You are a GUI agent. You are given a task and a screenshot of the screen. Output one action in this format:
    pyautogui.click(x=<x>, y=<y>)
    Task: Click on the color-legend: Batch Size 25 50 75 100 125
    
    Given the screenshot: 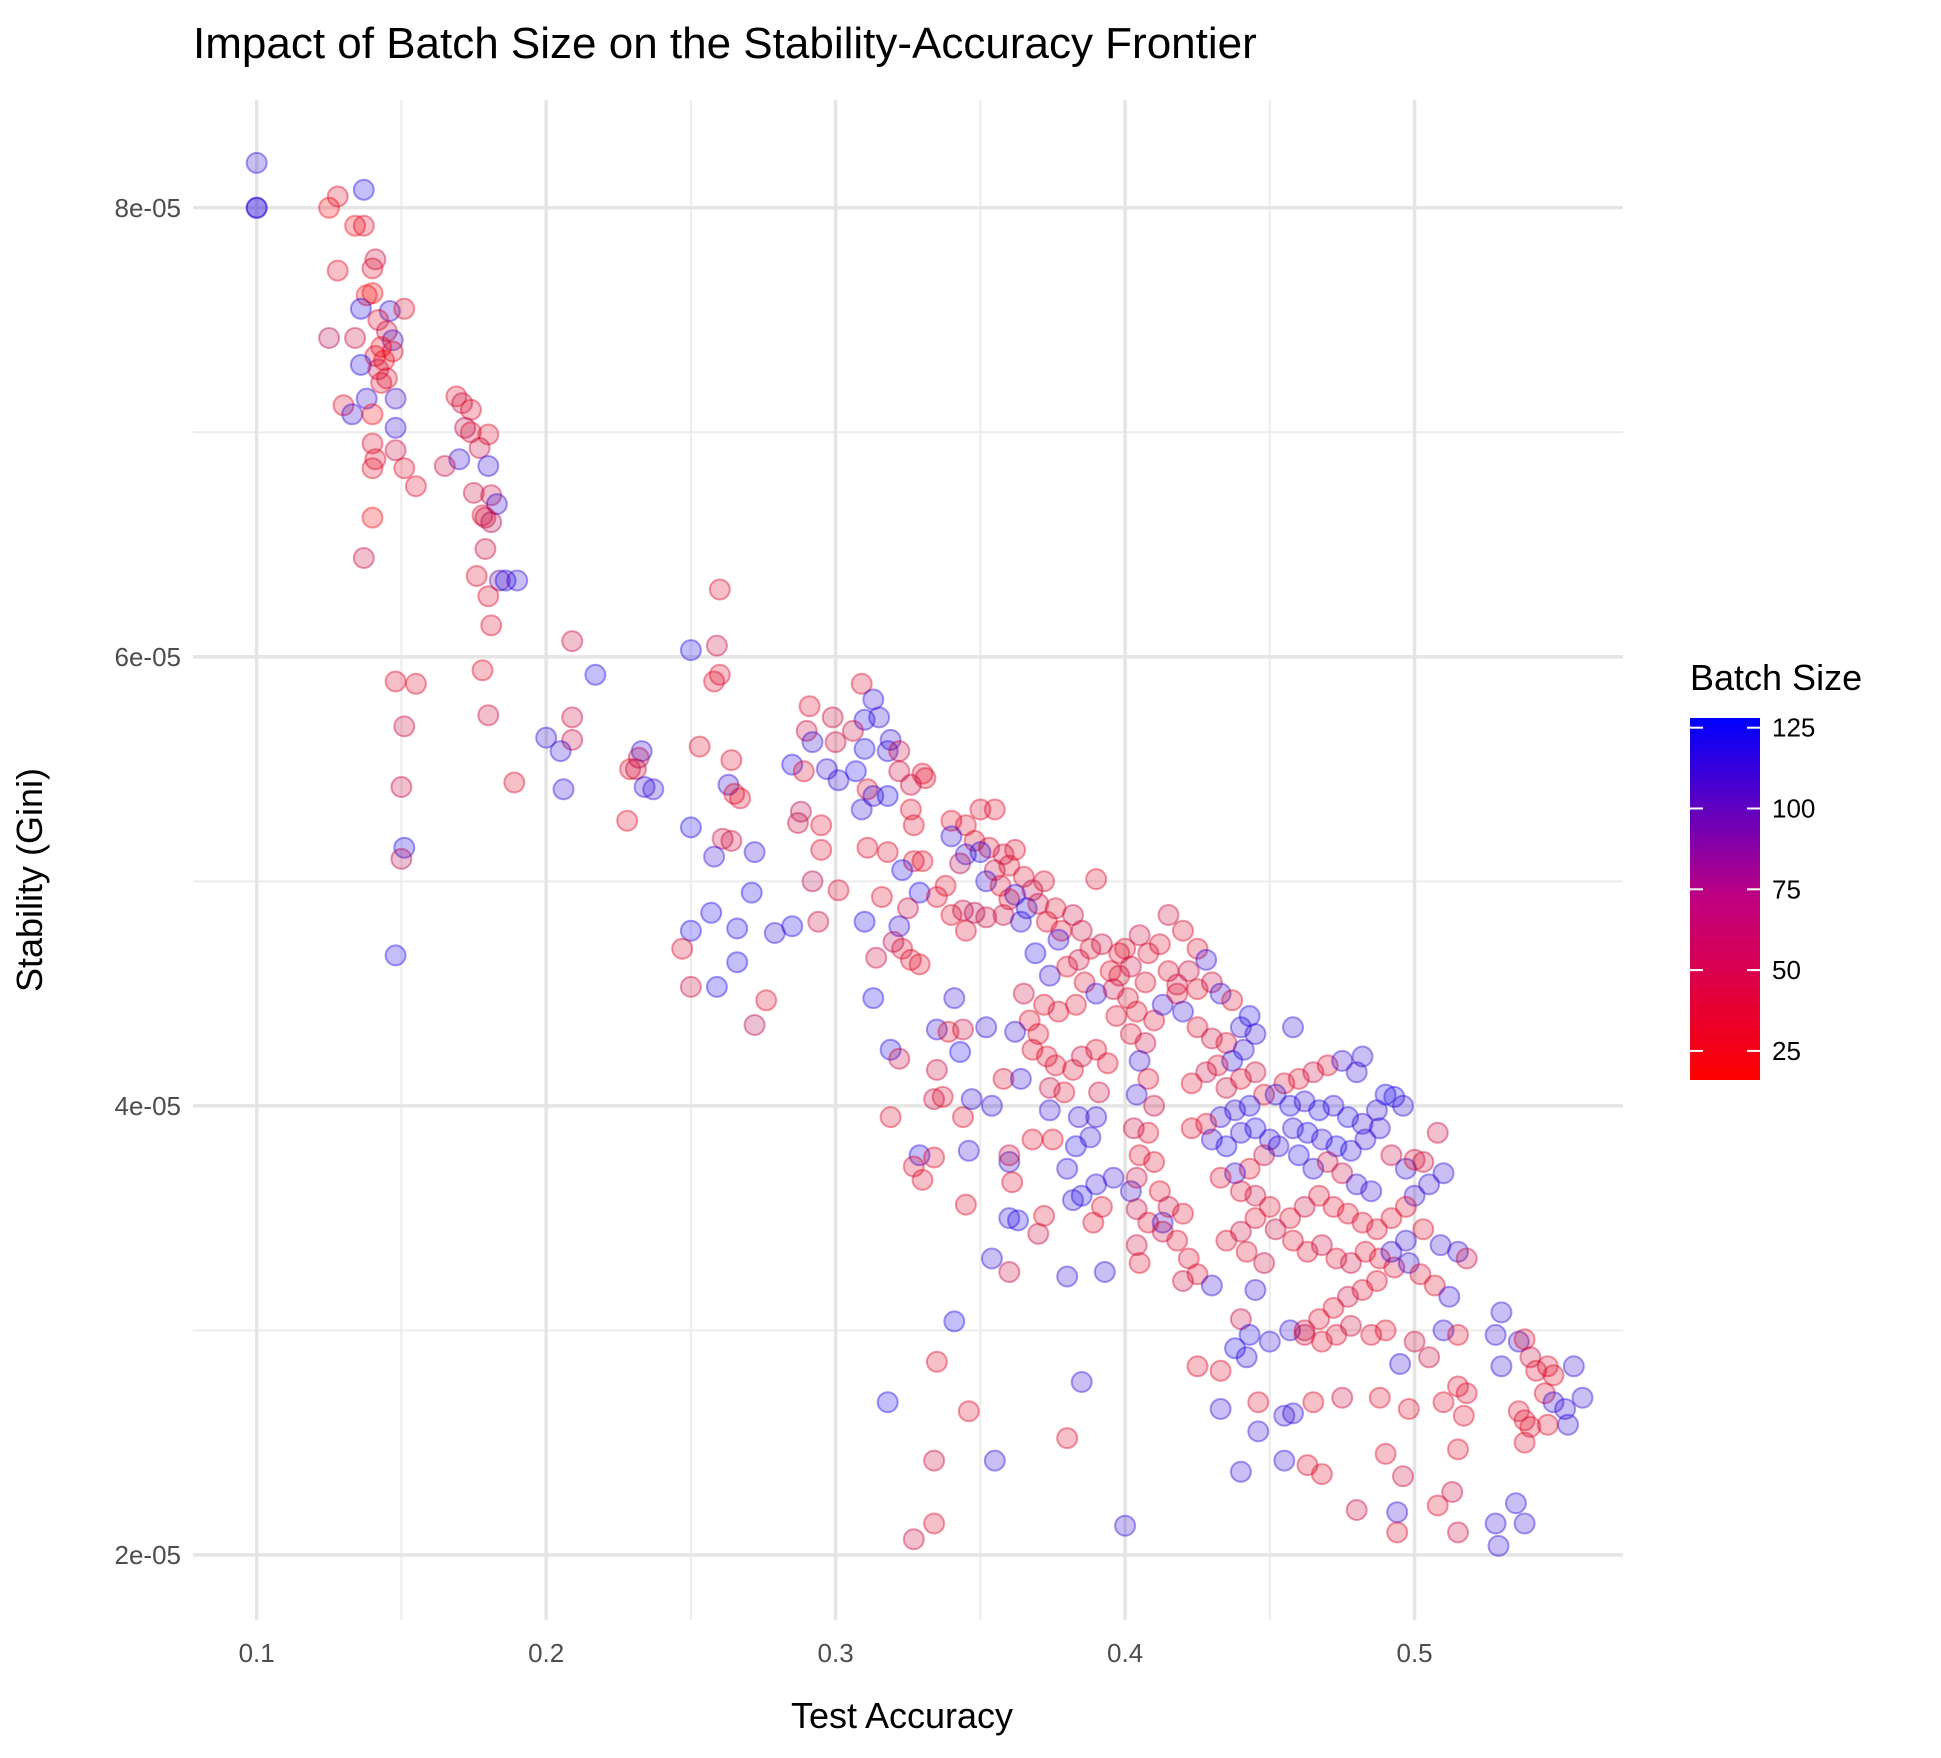 What is the action you would take?
    pyautogui.click(x=1776, y=868)
    